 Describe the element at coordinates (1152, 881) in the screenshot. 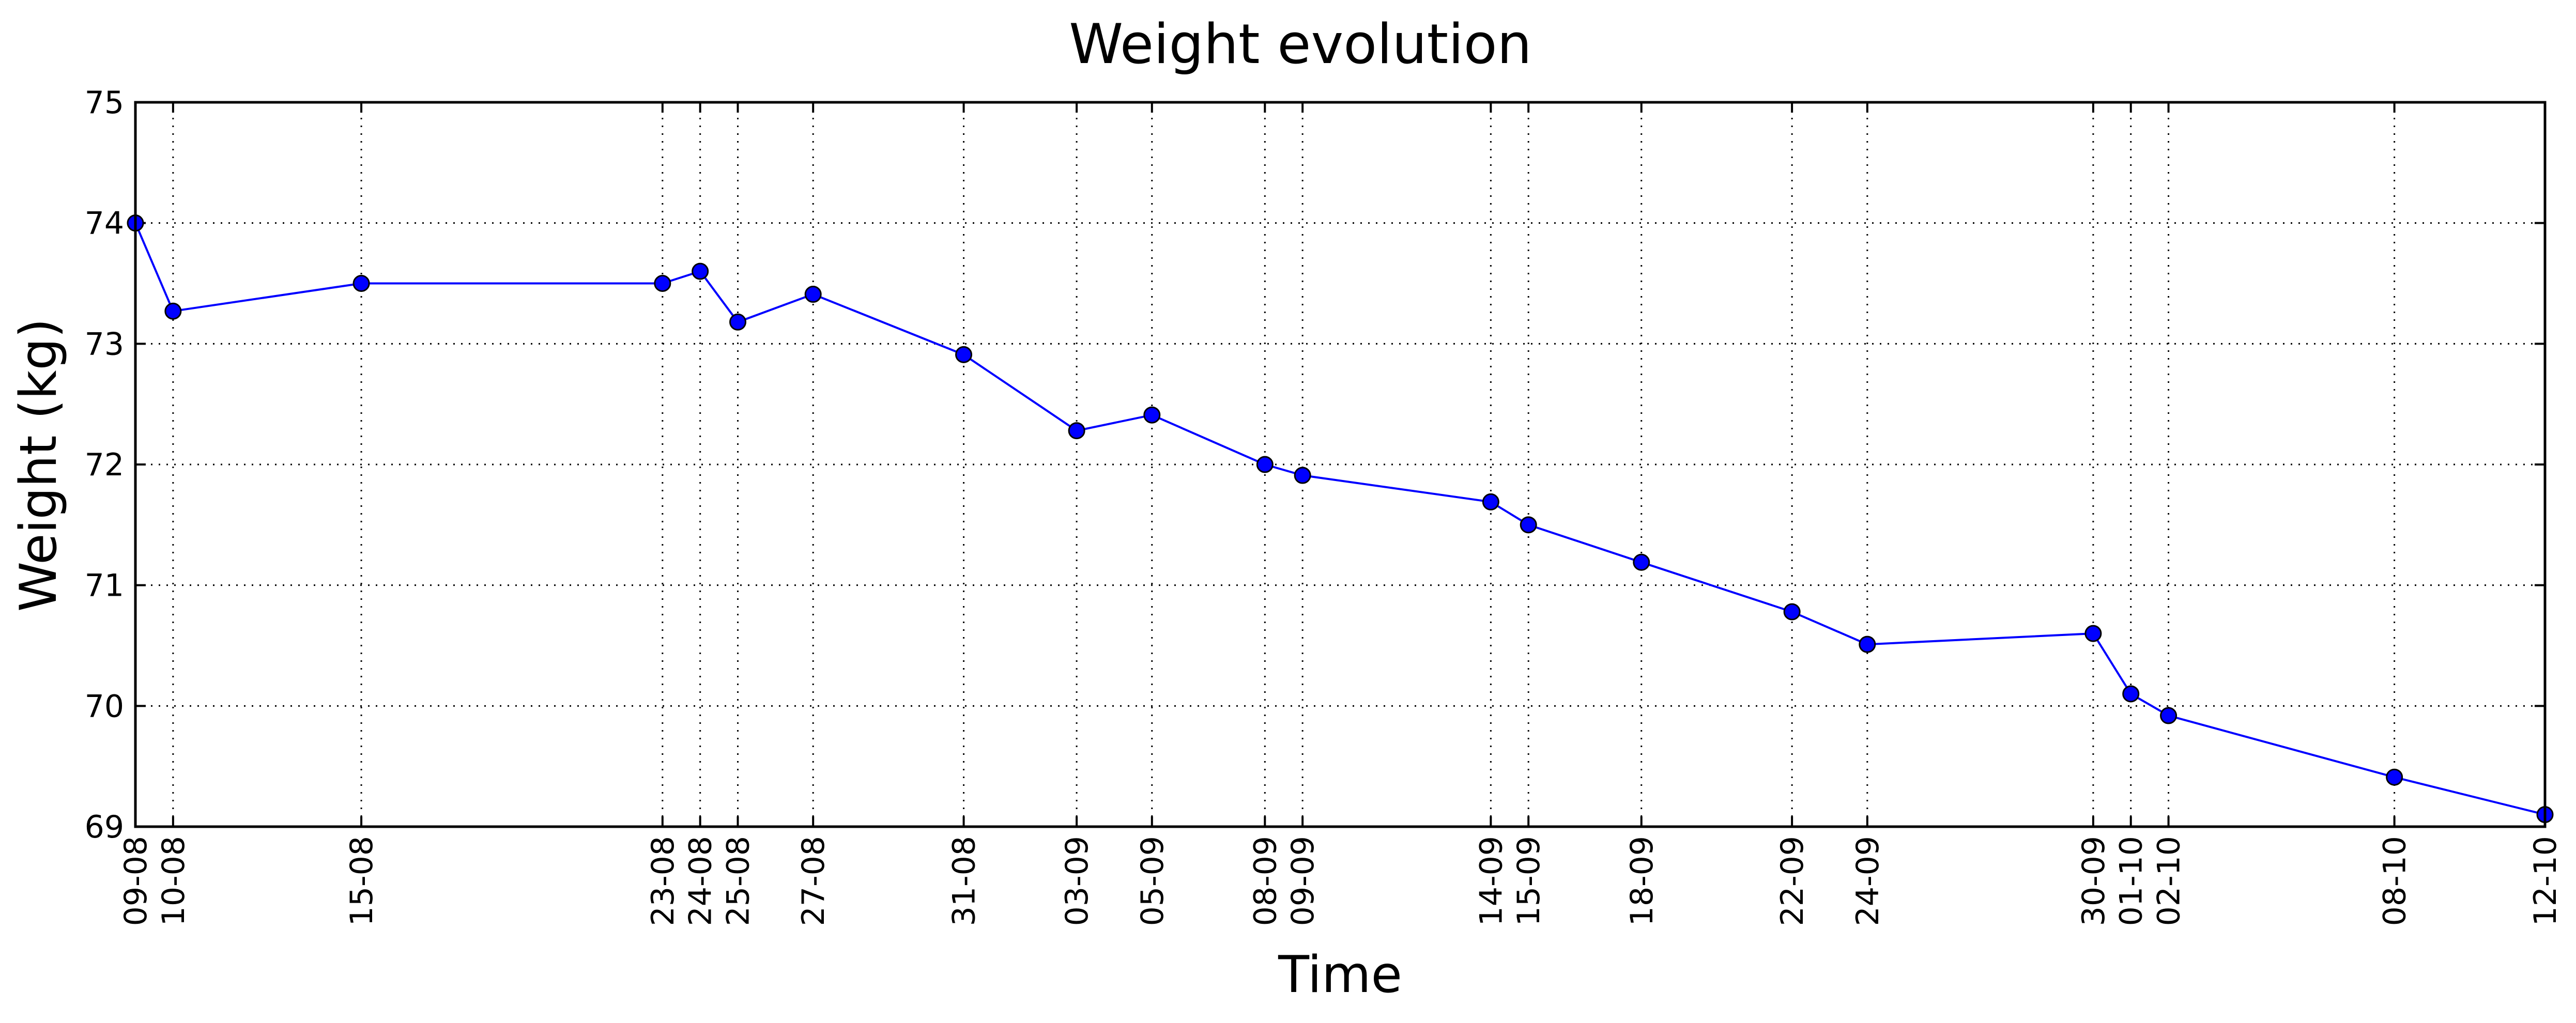

I see `x-tick-label: 05-09` at that location.